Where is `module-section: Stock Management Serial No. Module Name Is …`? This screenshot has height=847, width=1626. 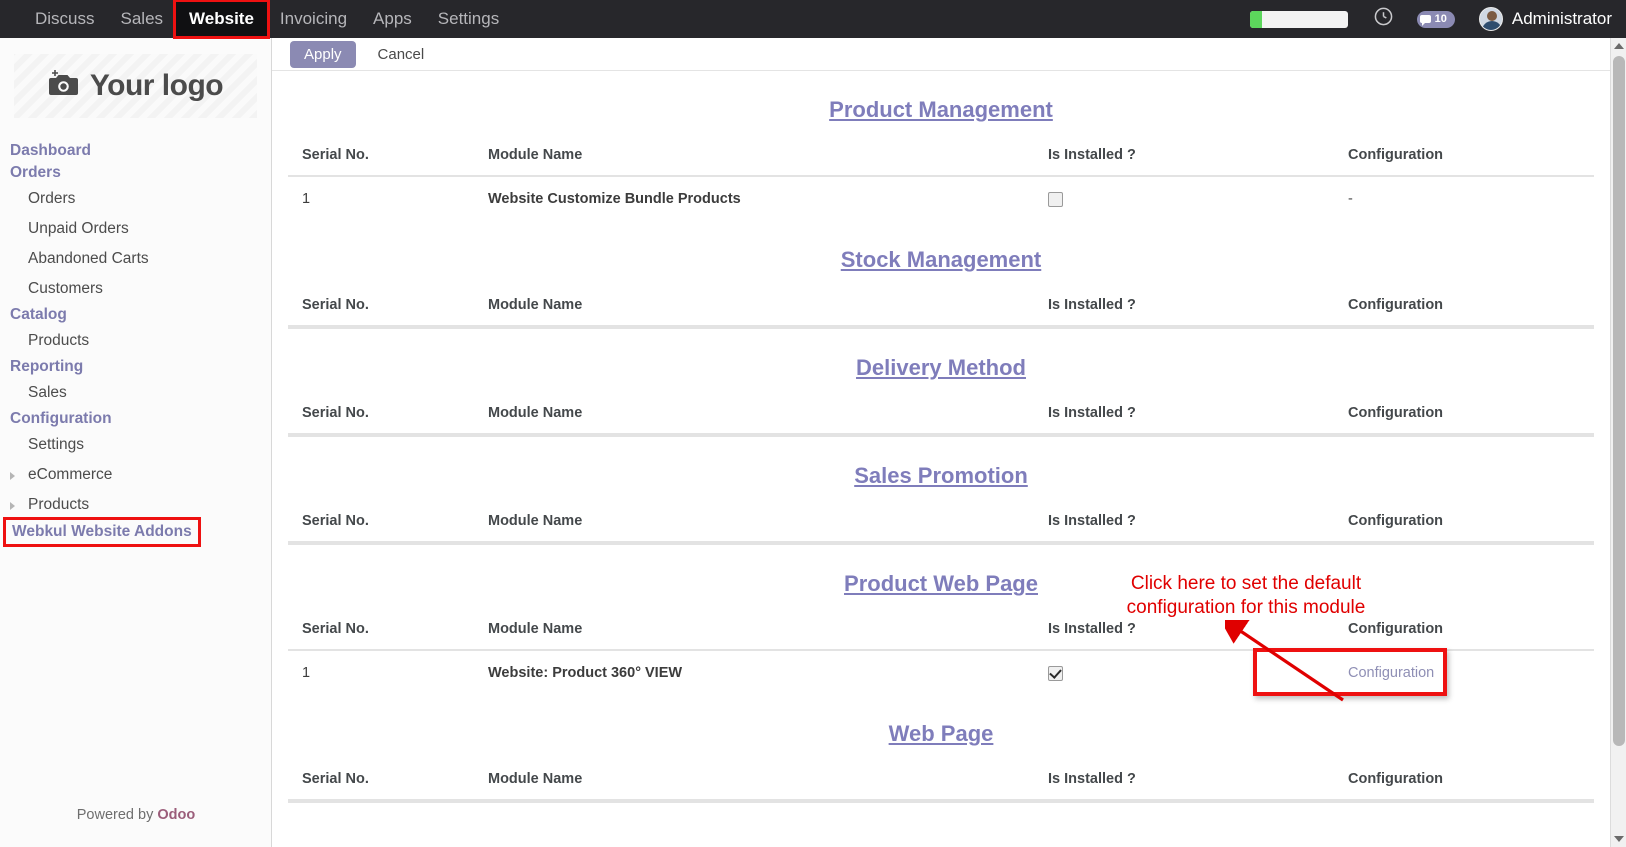 module-section: Stock Management Serial No. Module Name Is … is located at coordinates (941, 275).